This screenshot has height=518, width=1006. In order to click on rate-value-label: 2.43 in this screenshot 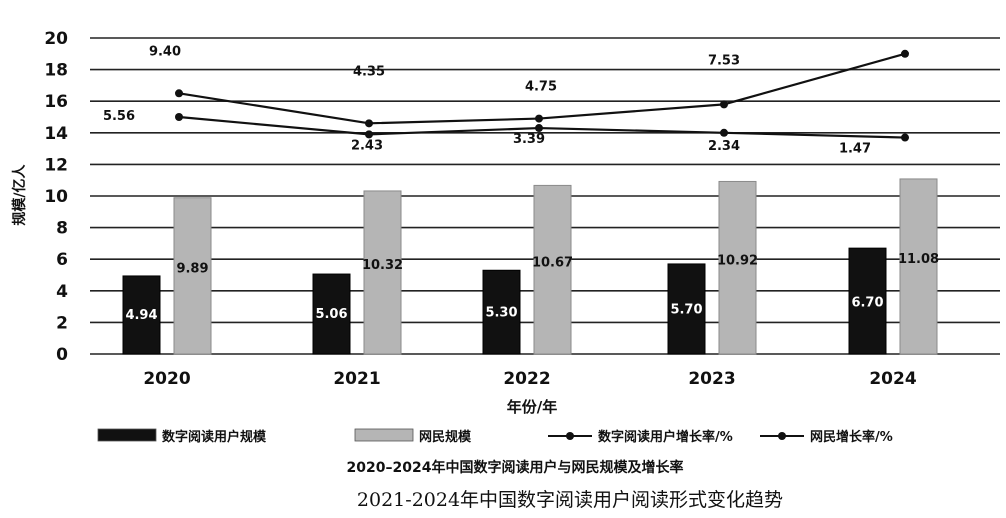, I will do `click(367, 145)`.